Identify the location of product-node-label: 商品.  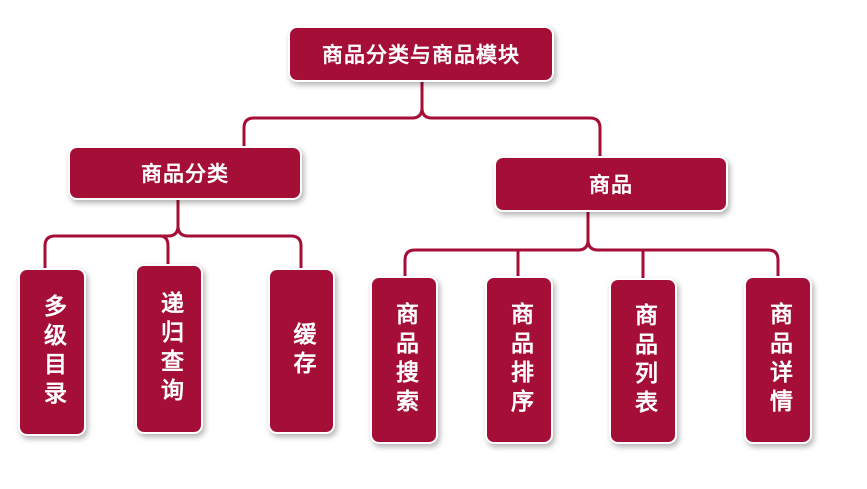
(611, 185).